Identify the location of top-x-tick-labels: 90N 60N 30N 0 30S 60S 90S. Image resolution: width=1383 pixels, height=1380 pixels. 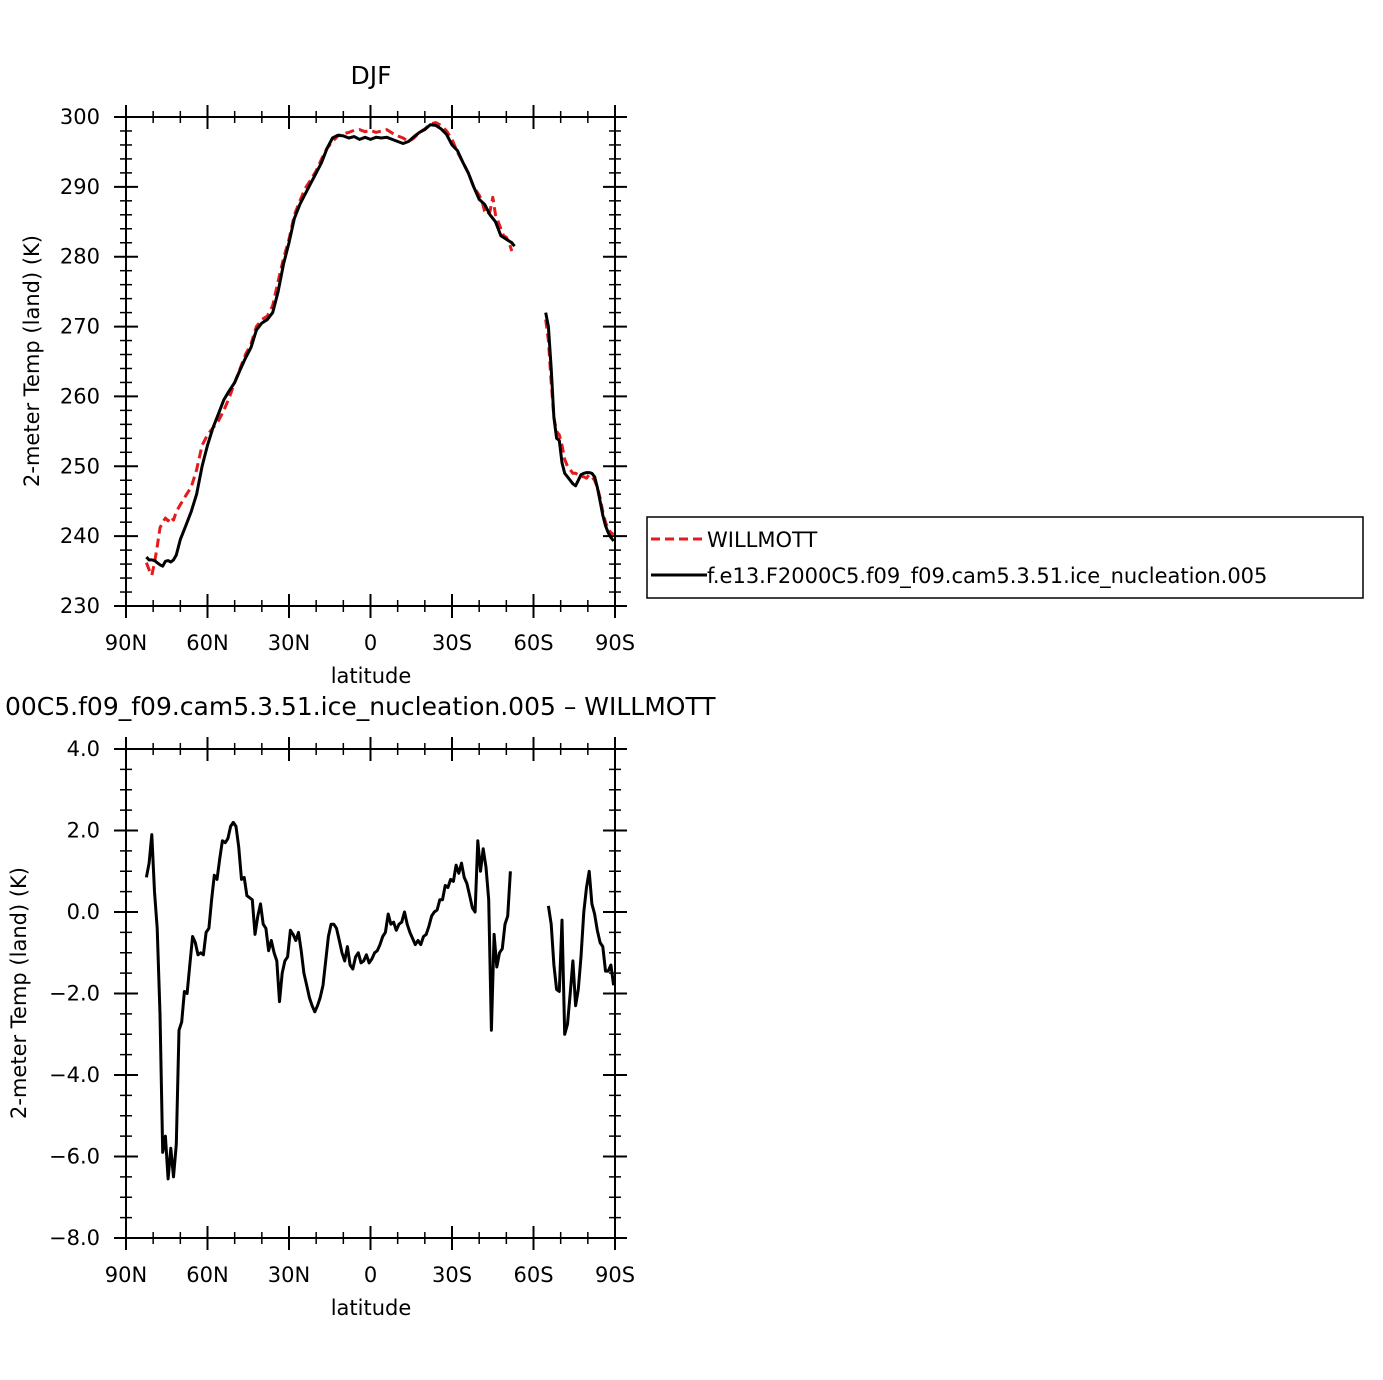
(370, 643).